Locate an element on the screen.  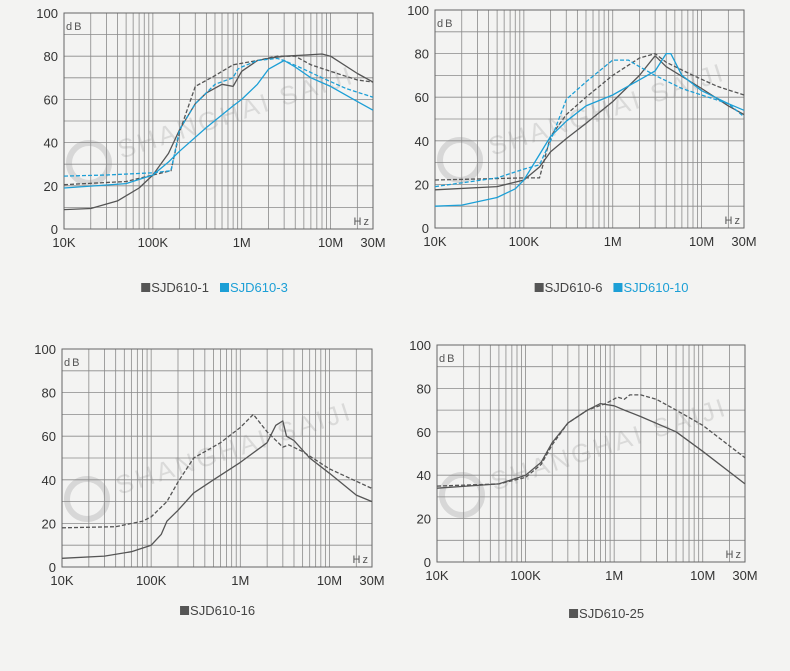
series-line-sjd610-6-dashed is located at coordinates (589, 116).